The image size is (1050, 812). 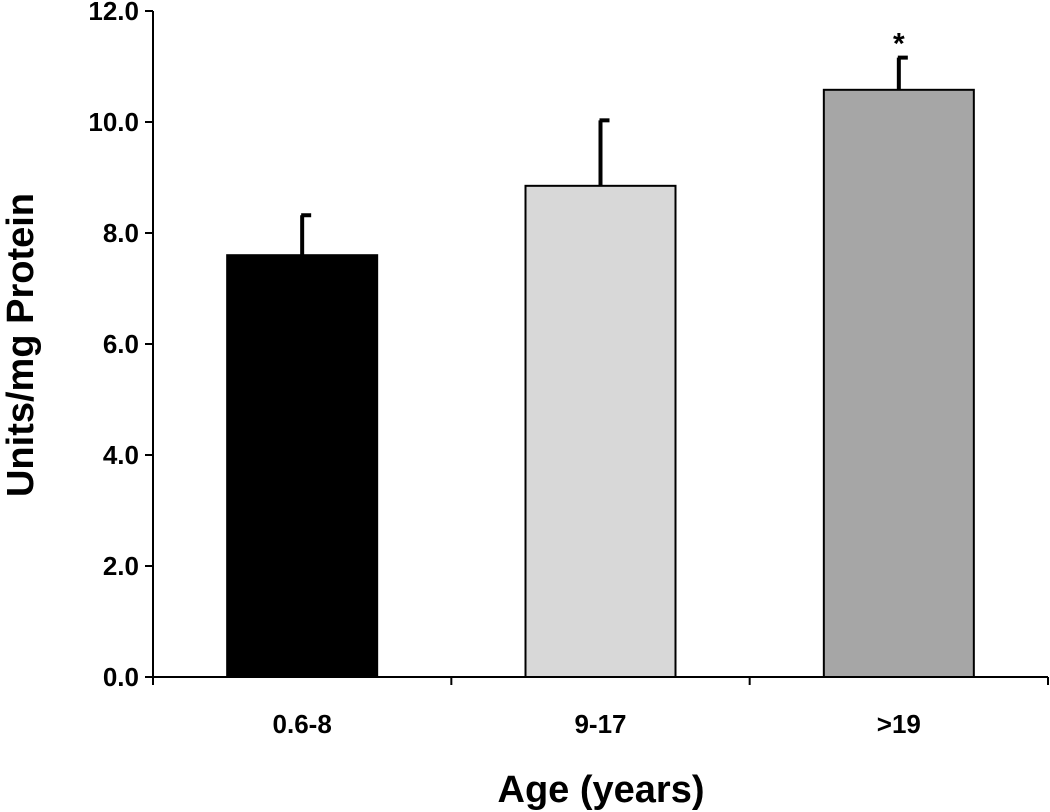 I want to click on x-axis-title: Age (years), so click(x=601, y=790).